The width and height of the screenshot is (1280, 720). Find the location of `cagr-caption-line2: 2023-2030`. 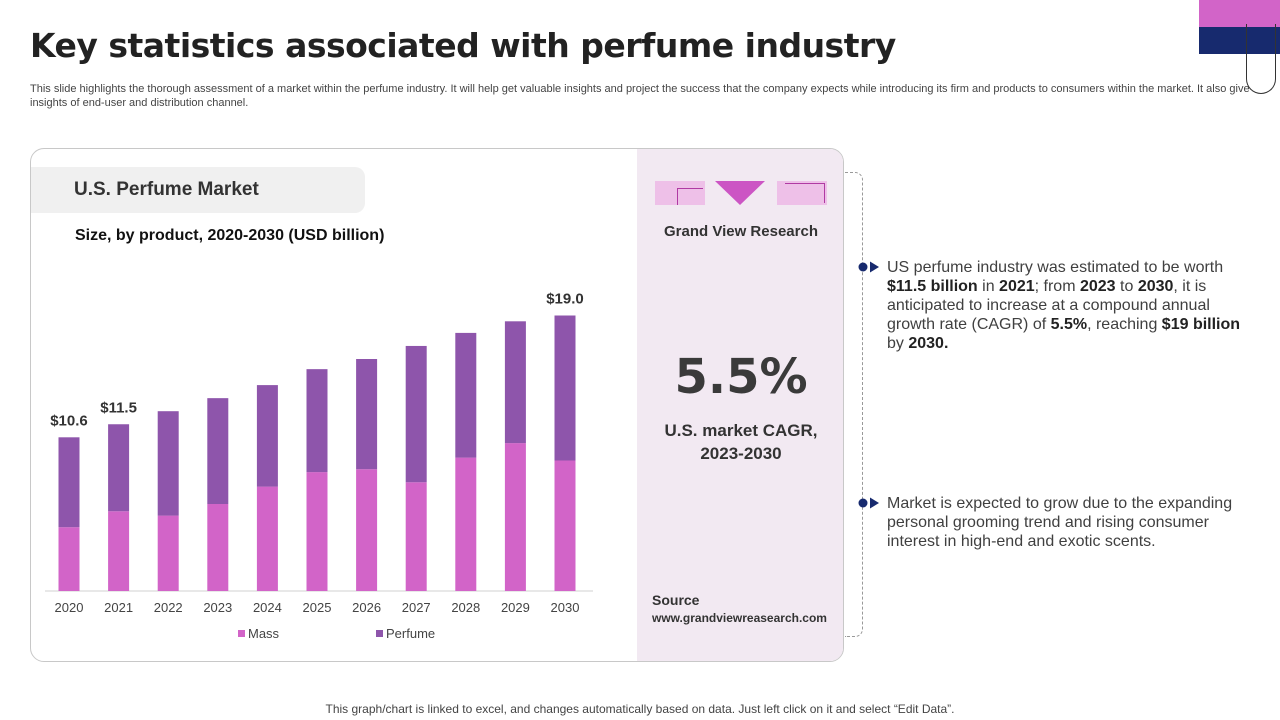

cagr-caption-line2: 2023-2030 is located at coordinates (741, 453).